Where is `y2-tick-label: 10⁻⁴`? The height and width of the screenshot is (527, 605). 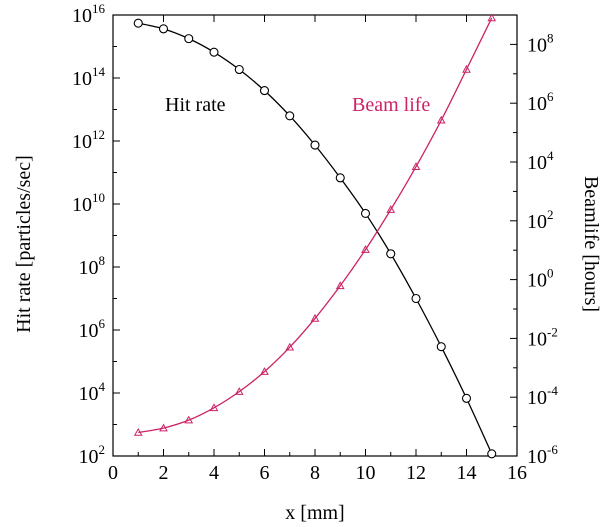 y2-tick-label: 10⁻⁴ is located at coordinates (542, 396).